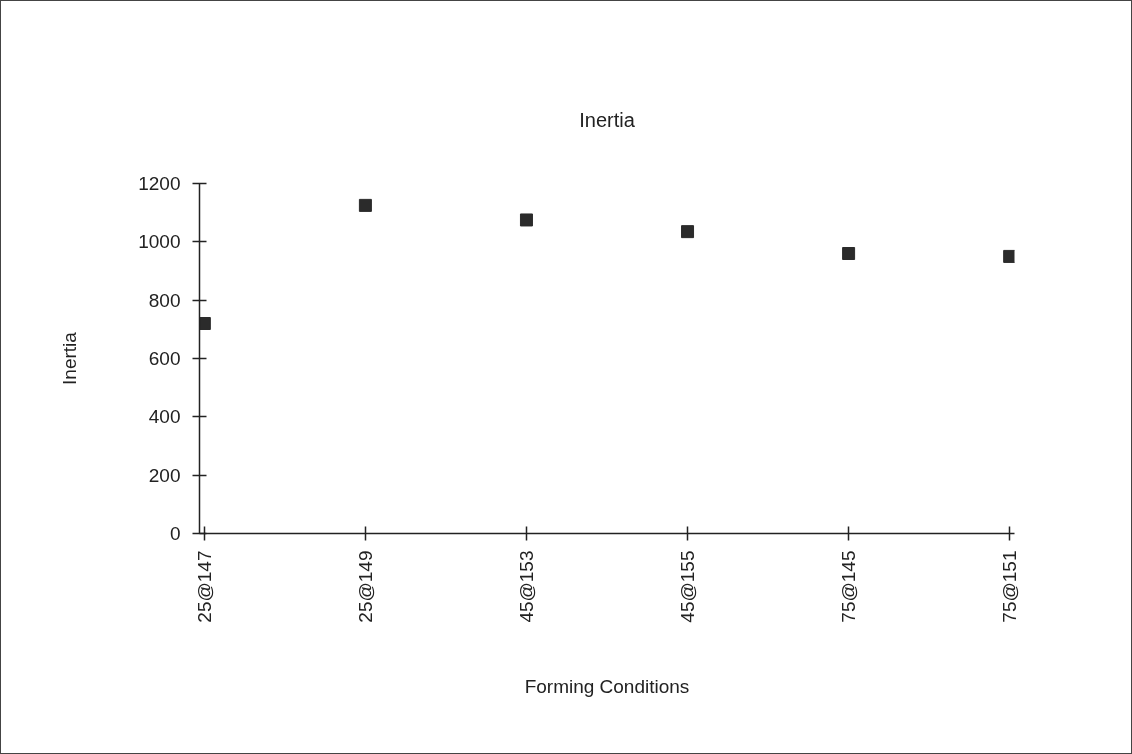 The height and width of the screenshot is (754, 1132). Describe the element at coordinates (164, 358) in the screenshot. I see `y-tick-label: 600` at that location.